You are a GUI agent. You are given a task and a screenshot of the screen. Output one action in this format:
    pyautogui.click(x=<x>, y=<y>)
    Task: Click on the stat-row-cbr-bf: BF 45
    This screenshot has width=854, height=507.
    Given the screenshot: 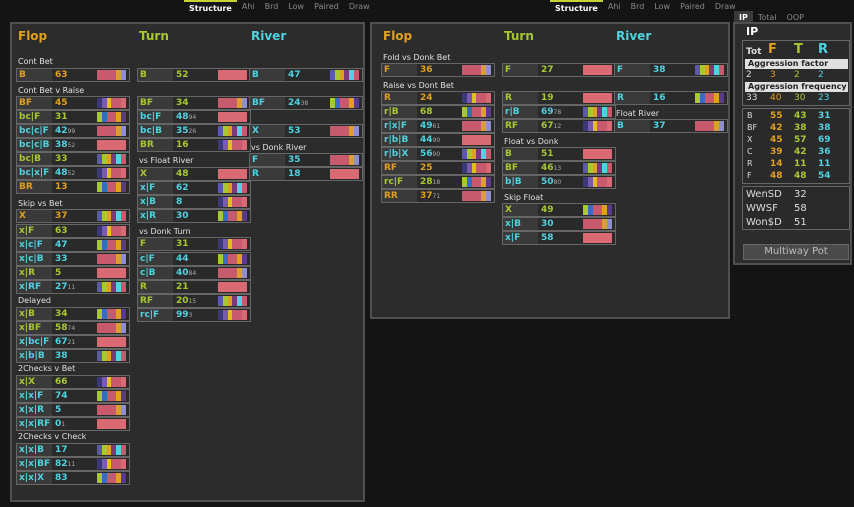 What is the action you would take?
    pyautogui.click(x=73, y=103)
    